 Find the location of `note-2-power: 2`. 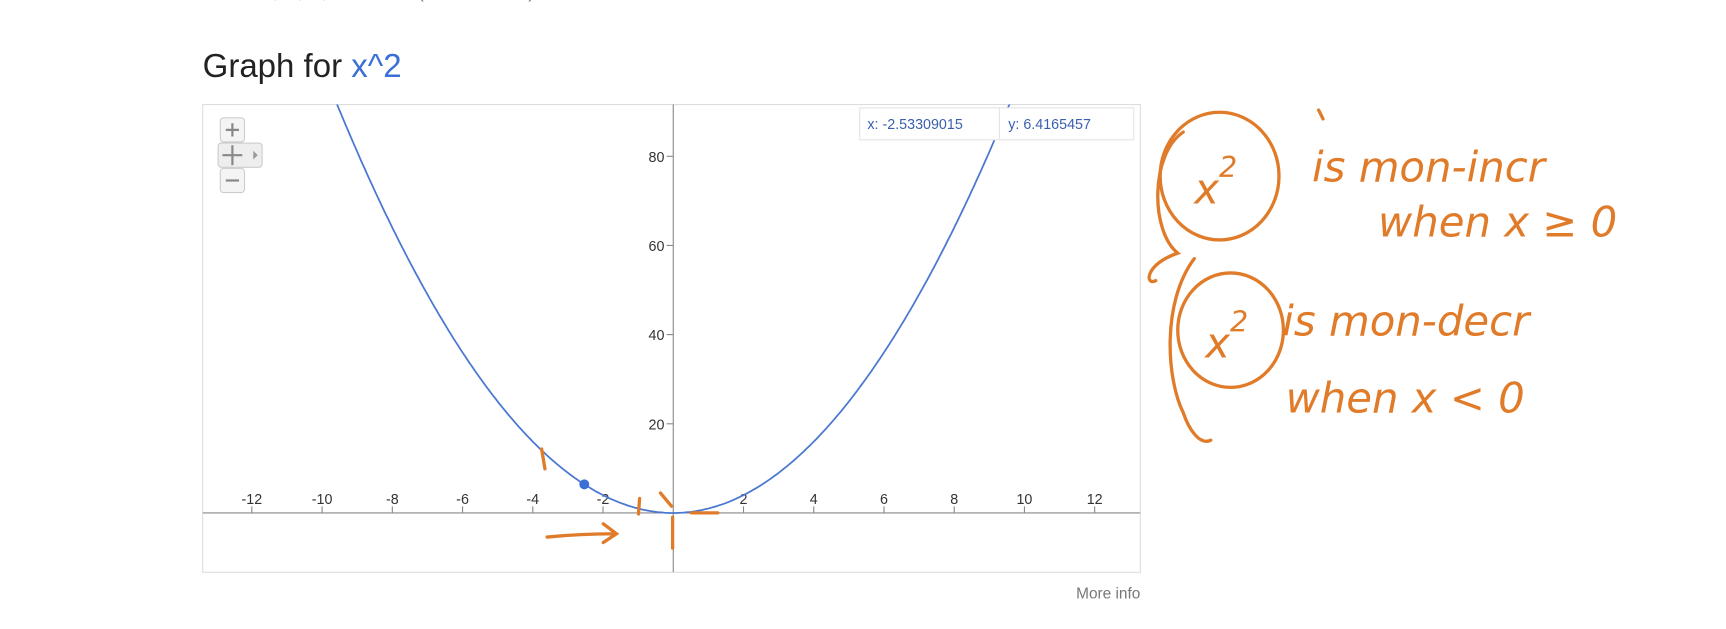

note-2-power: 2 is located at coordinates (1239, 321).